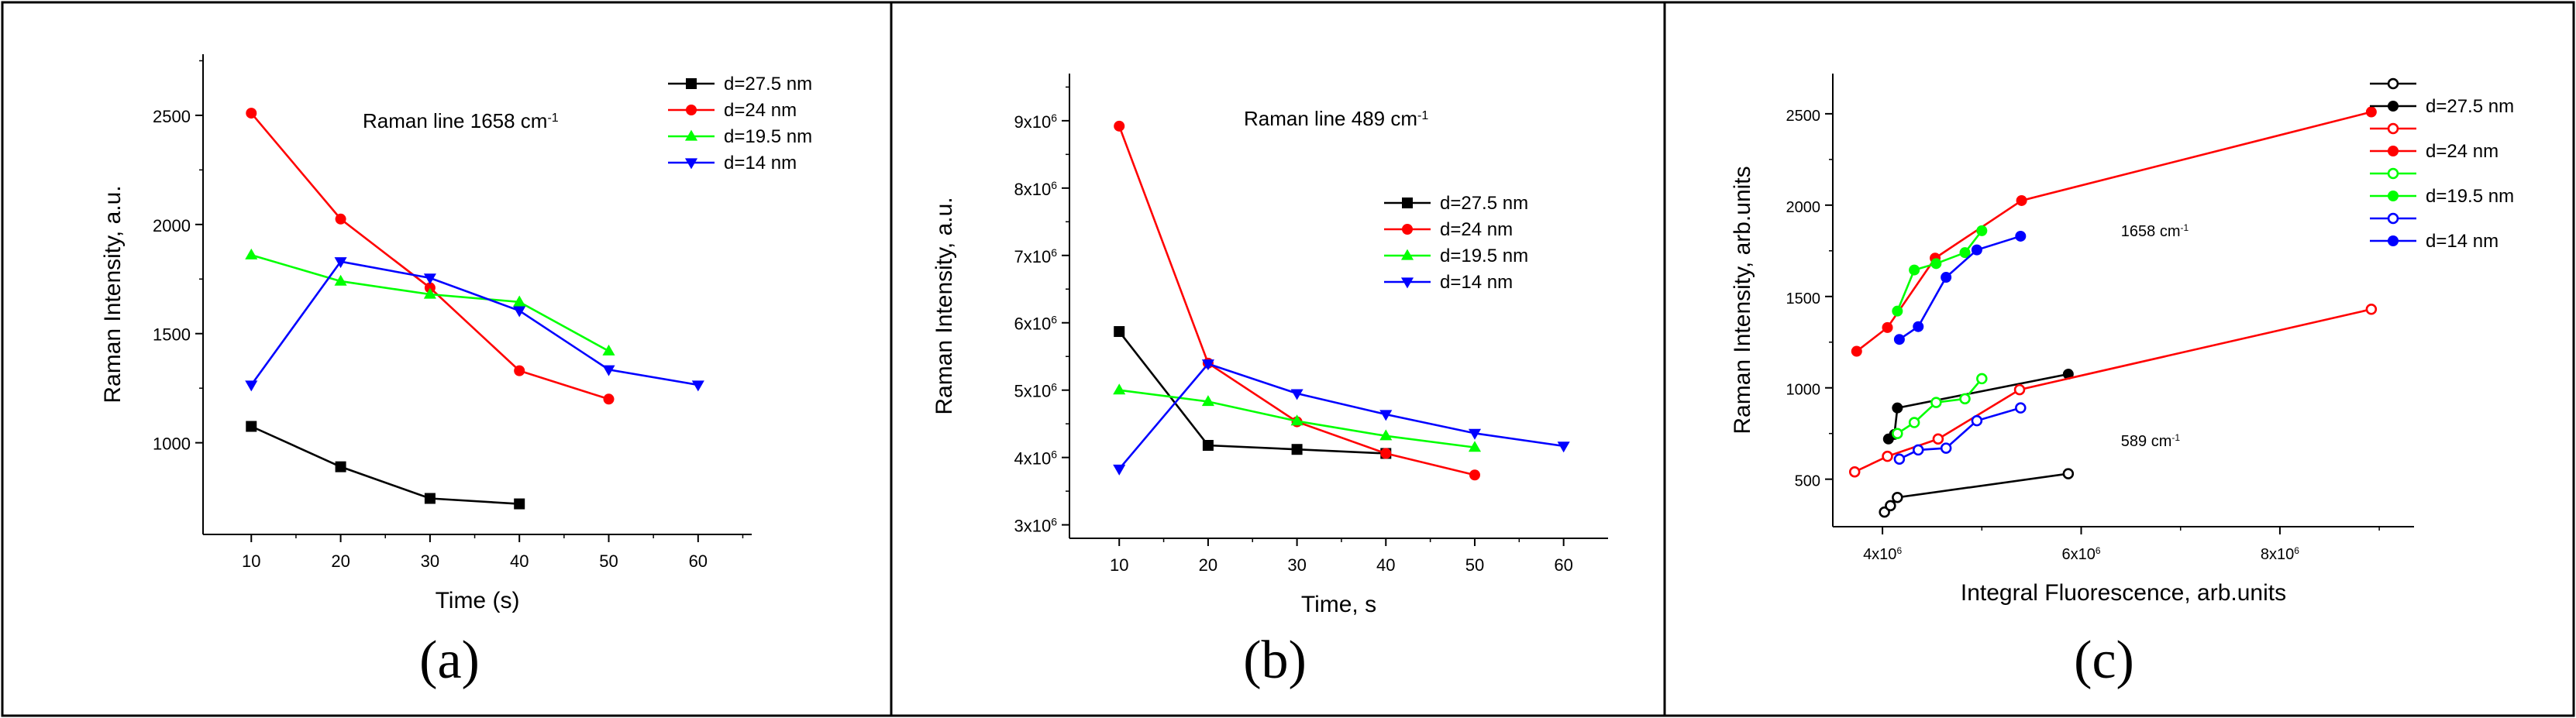 The height and width of the screenshot is (718, 2576). I want to click on chart-a-xtick-label: 30, so click(430, 561).